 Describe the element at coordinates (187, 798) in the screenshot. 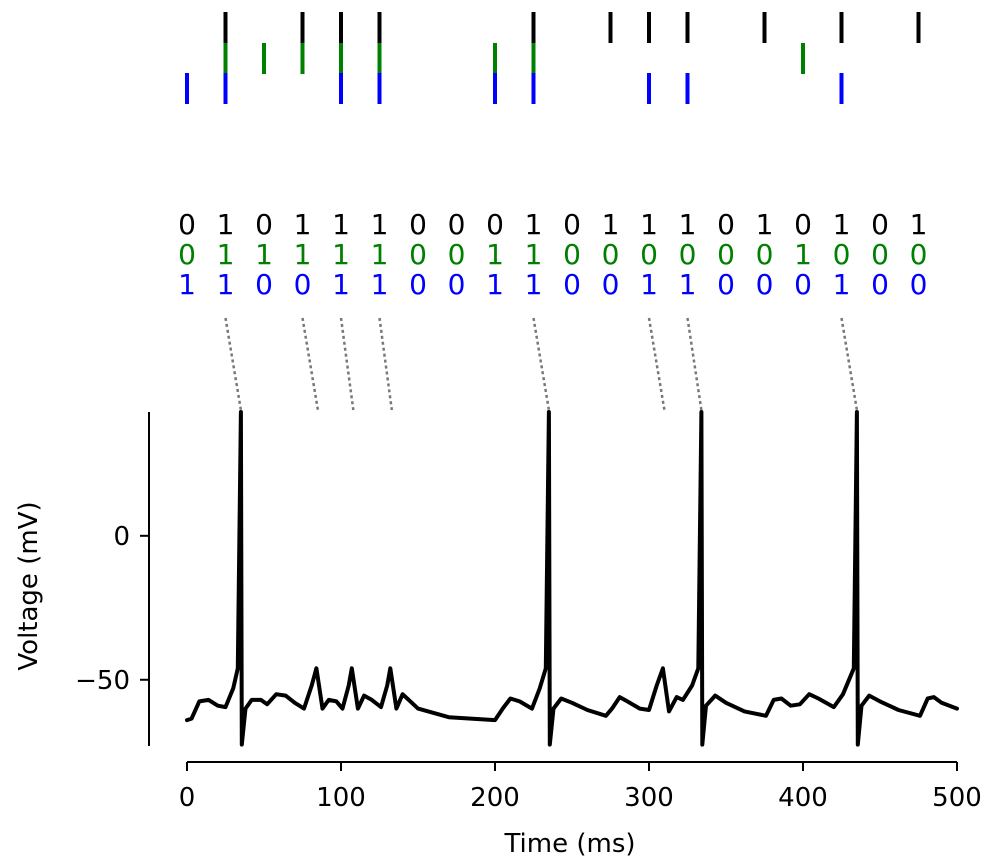

I see `x-tick-label: 0` at that location.